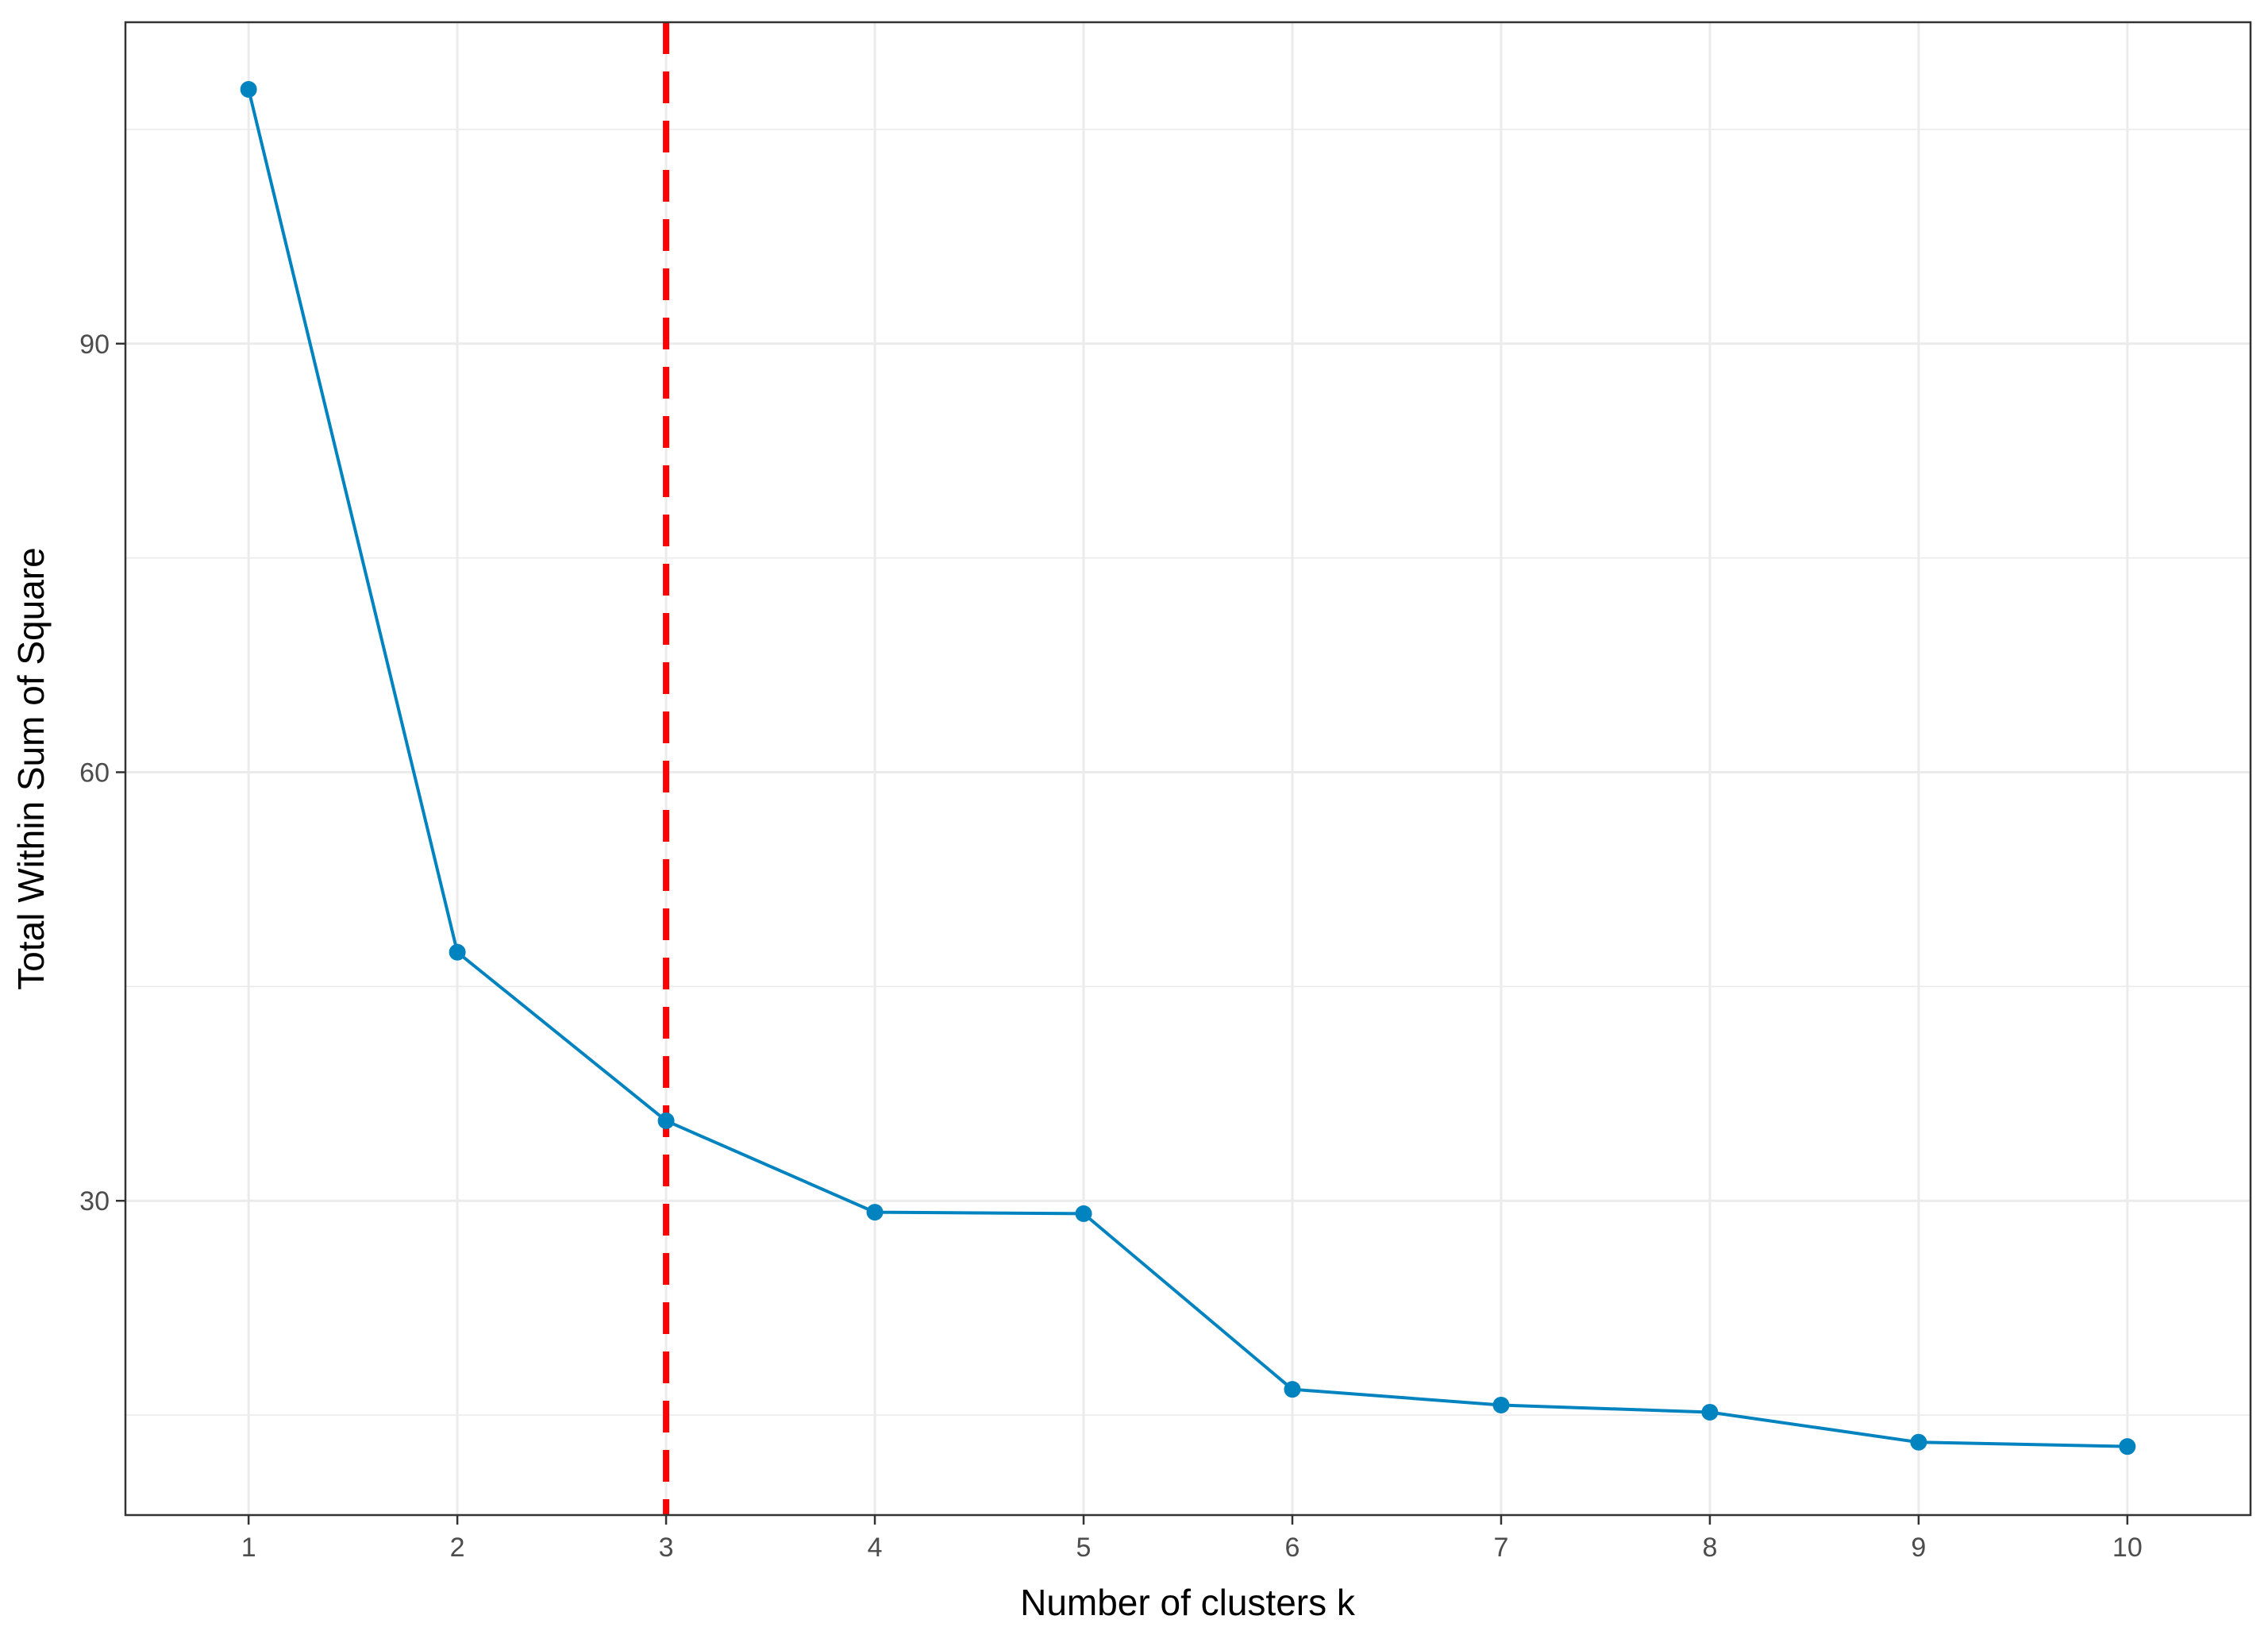  I want to click on x-tick-label: 8, so click(1709, 1548).